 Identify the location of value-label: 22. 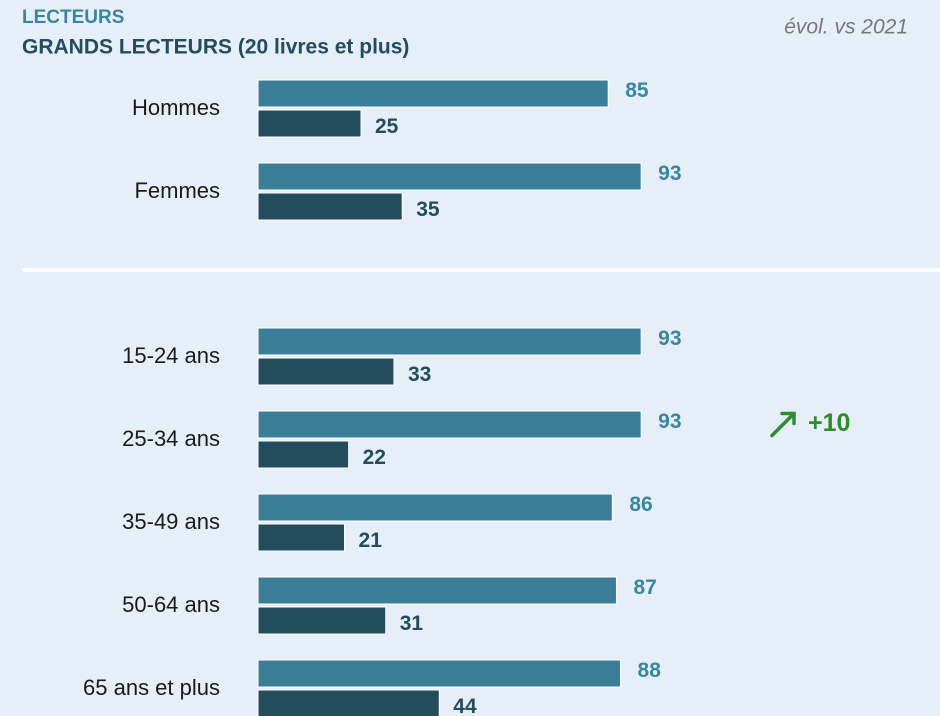
(374, 457).